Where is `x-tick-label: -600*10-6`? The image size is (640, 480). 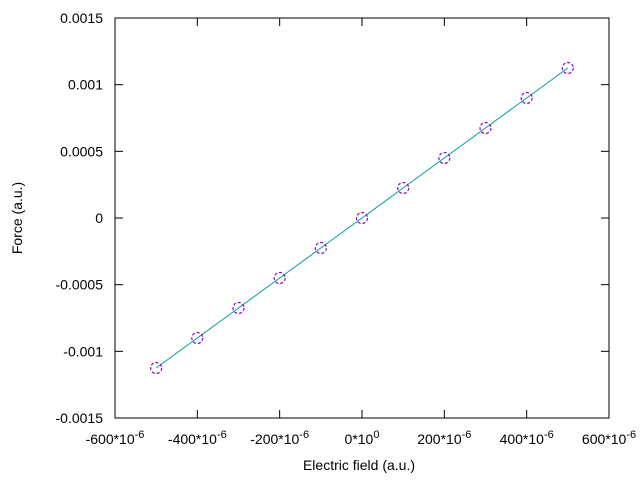 x-tick-label: -600*10-6 is located at coordinates (115, 438).